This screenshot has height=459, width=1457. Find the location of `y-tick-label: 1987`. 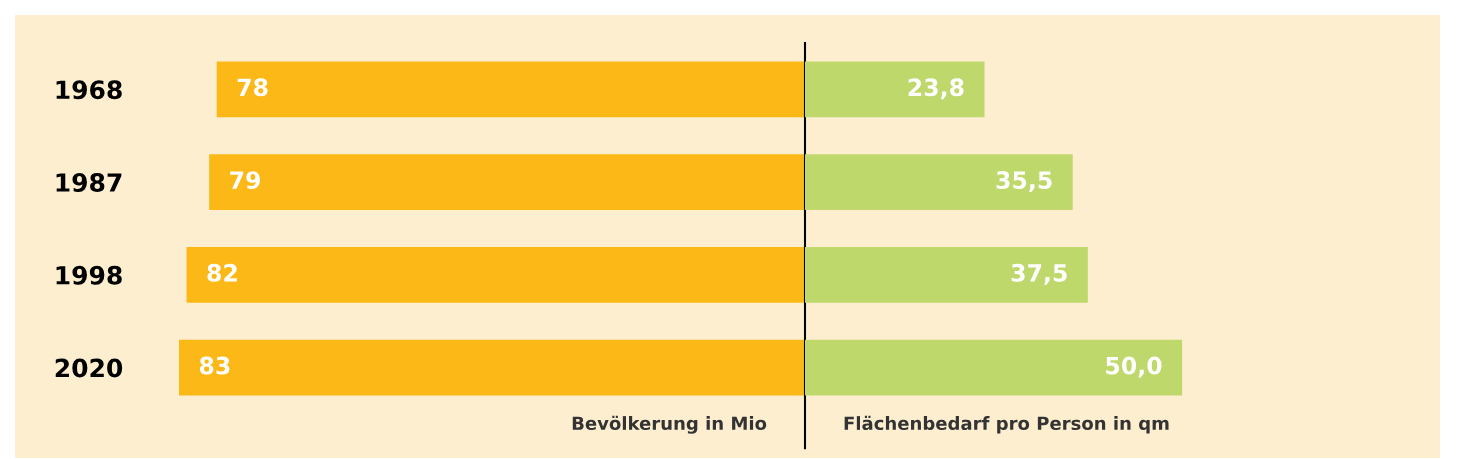

y-tick-label: 1987 is located at coordinates (89, 182).